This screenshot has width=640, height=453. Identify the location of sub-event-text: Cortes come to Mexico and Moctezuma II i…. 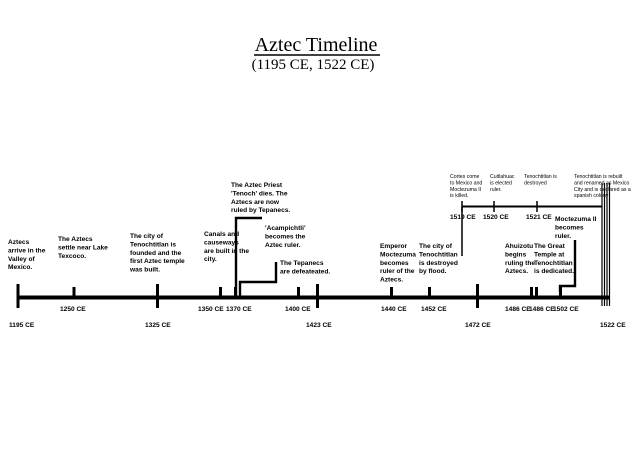
(467, 186).